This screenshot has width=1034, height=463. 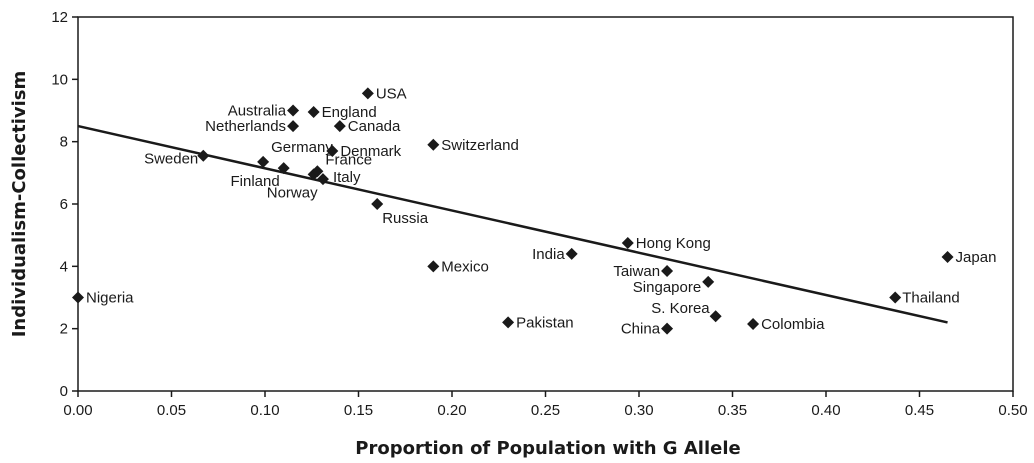 What do you see at coordinates (433, 266) in the screenshot?
I see `point-mexico` at bounding box center [433, 266].